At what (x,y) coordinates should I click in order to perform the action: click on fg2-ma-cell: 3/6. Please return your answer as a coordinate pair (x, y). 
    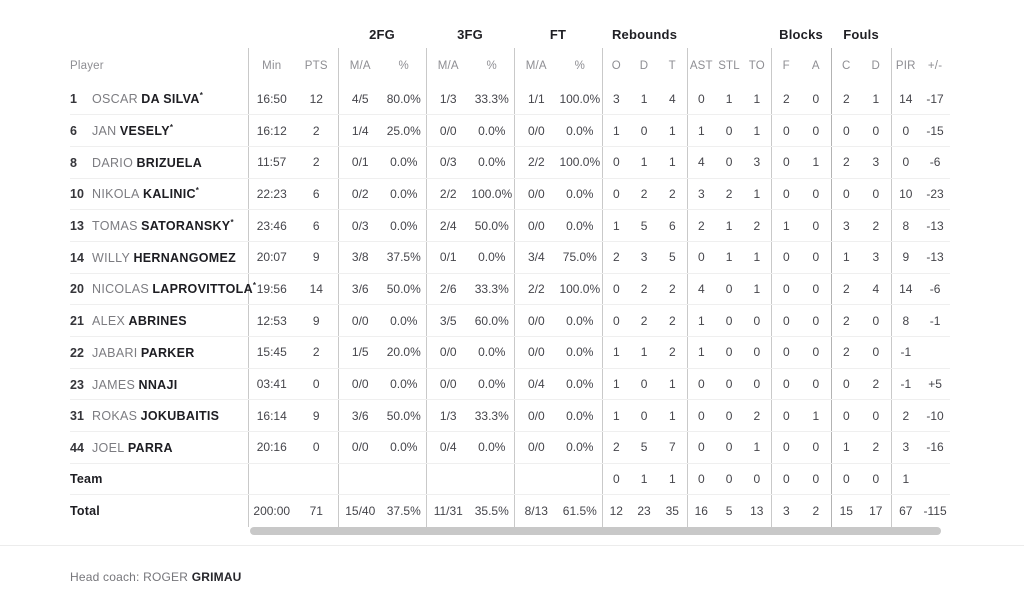
    Looking at the image, I should click on (360, 289).